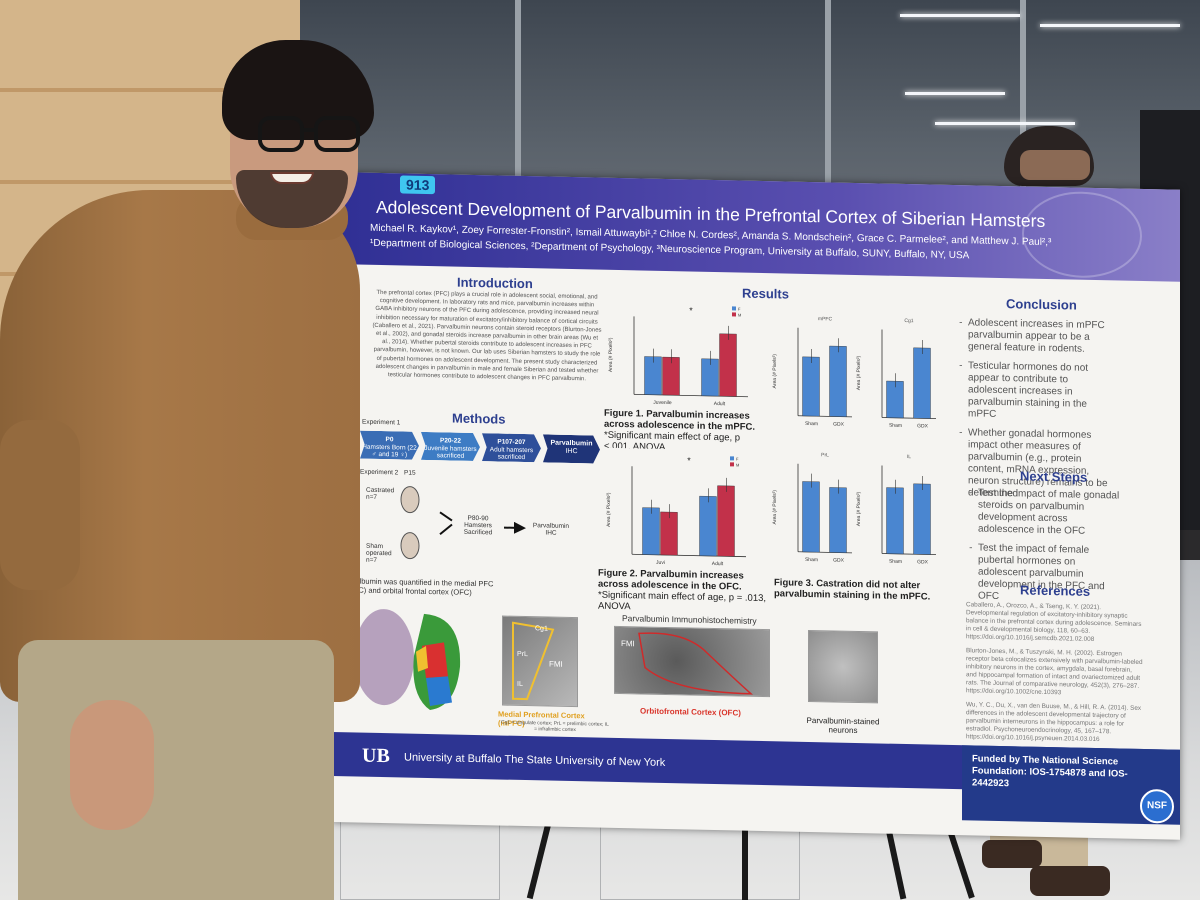  I want to click on person-hand, so click(112, 765).